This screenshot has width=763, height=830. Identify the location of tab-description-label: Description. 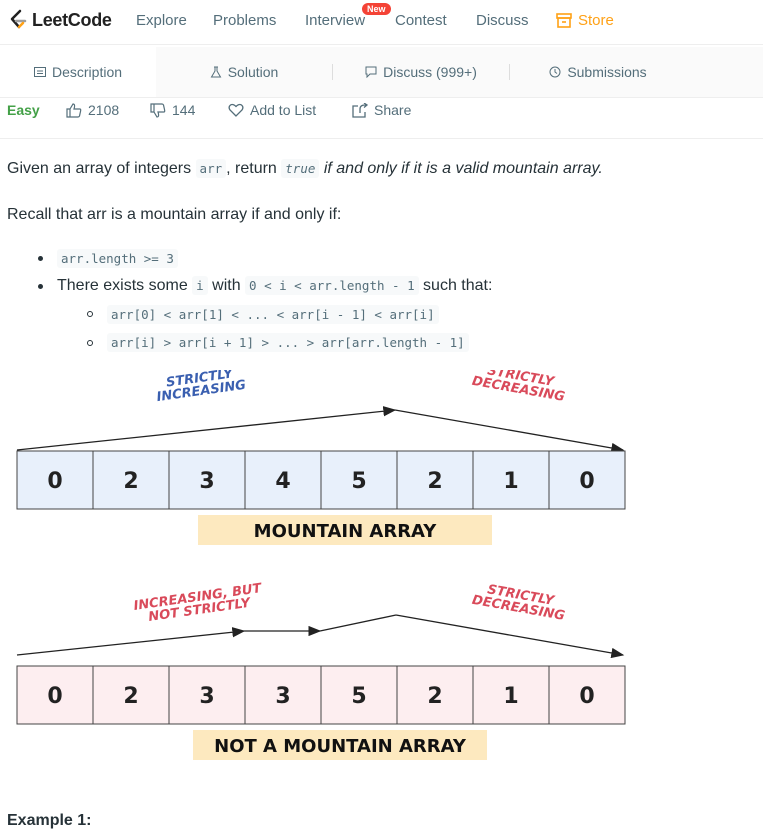
(87, 72).